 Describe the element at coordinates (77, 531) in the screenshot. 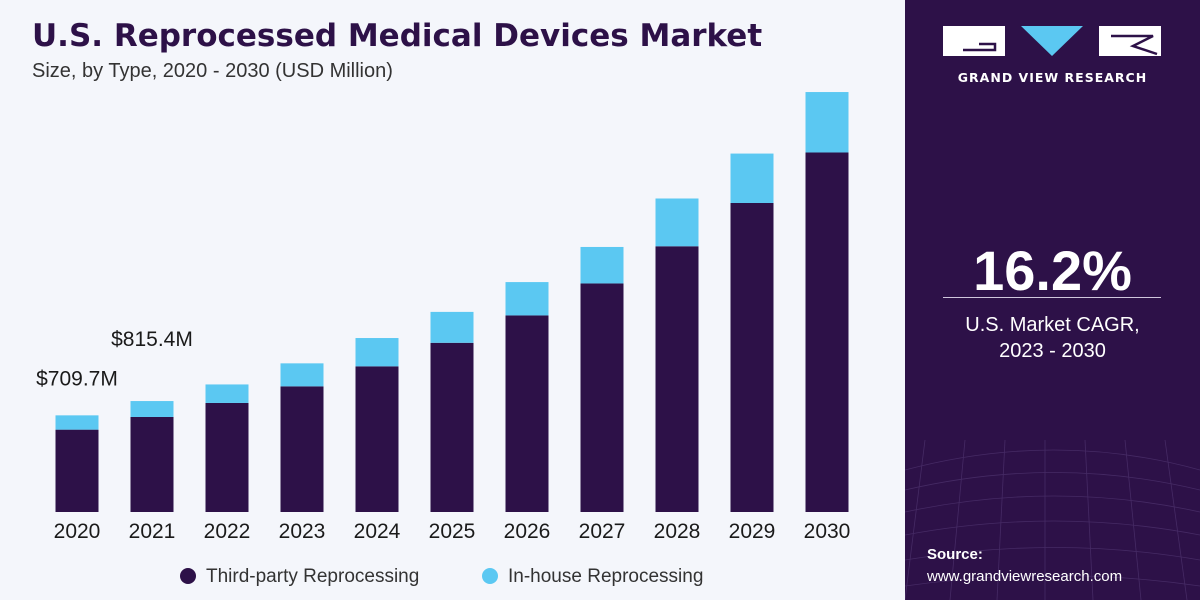

I see `x-tick-label-2020: 2020` at that location.